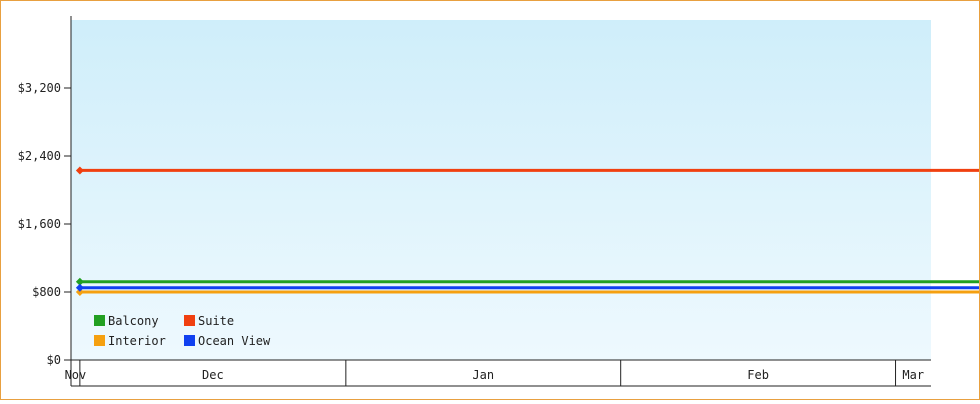 The width and height of the screenshot is (980, 404). What do you see at coordinates (54, 360) in the screenshot?
I see `y-tick-label: $0` at bounding box center [54, 360].